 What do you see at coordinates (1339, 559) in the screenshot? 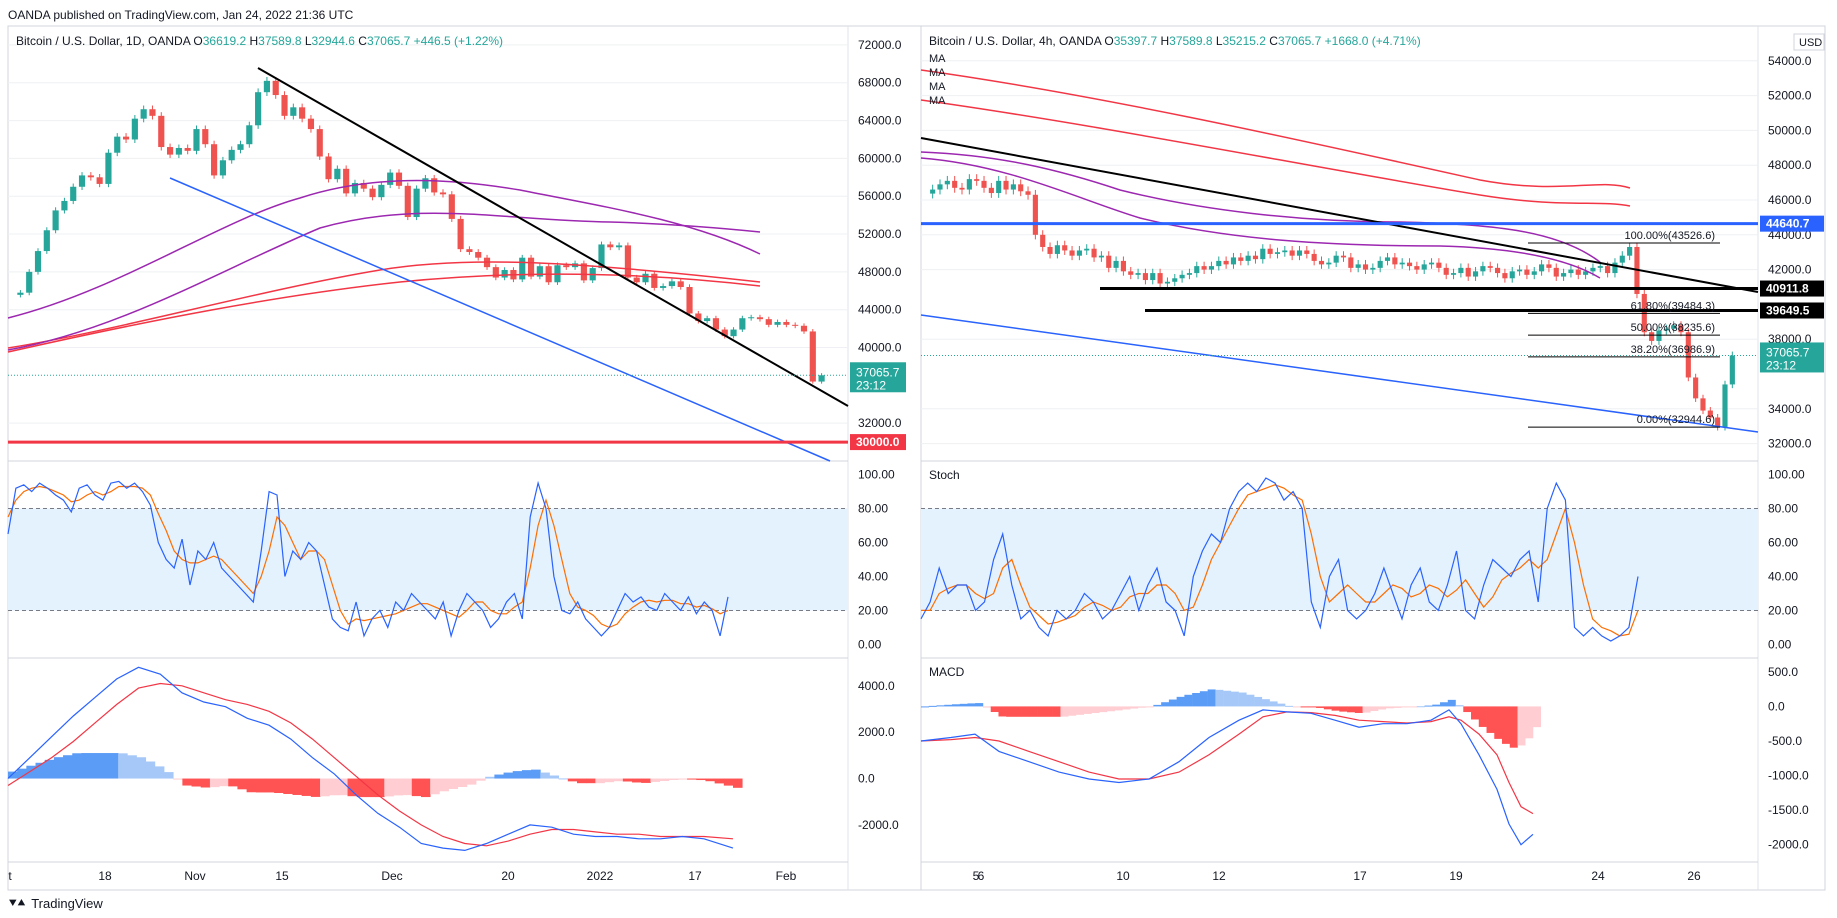
I see `stoch-band` at bounding box center [1339, 559].